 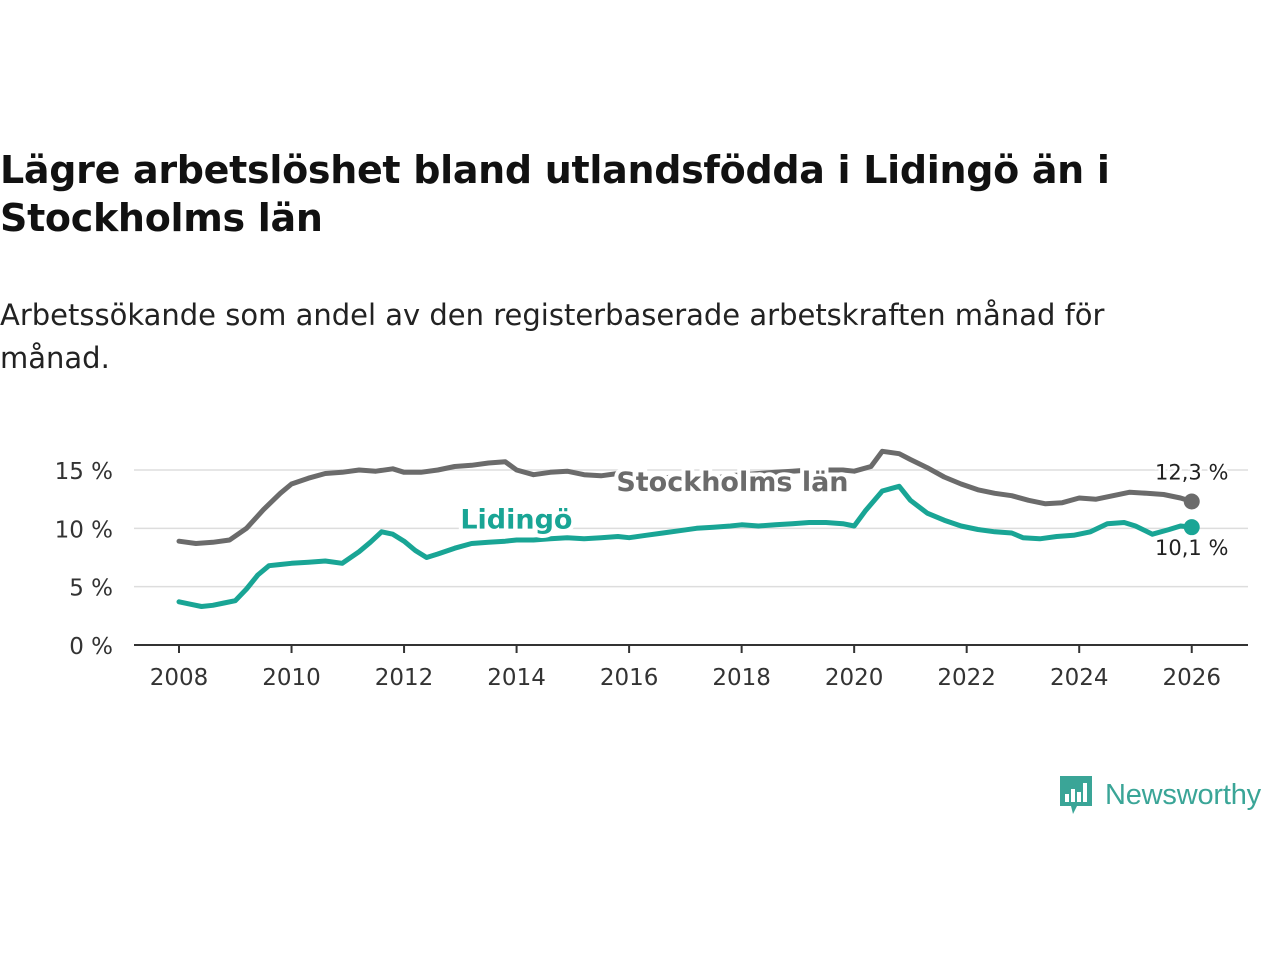 I want to click on x-tick-label: 2008, so click(x=179, y=678).